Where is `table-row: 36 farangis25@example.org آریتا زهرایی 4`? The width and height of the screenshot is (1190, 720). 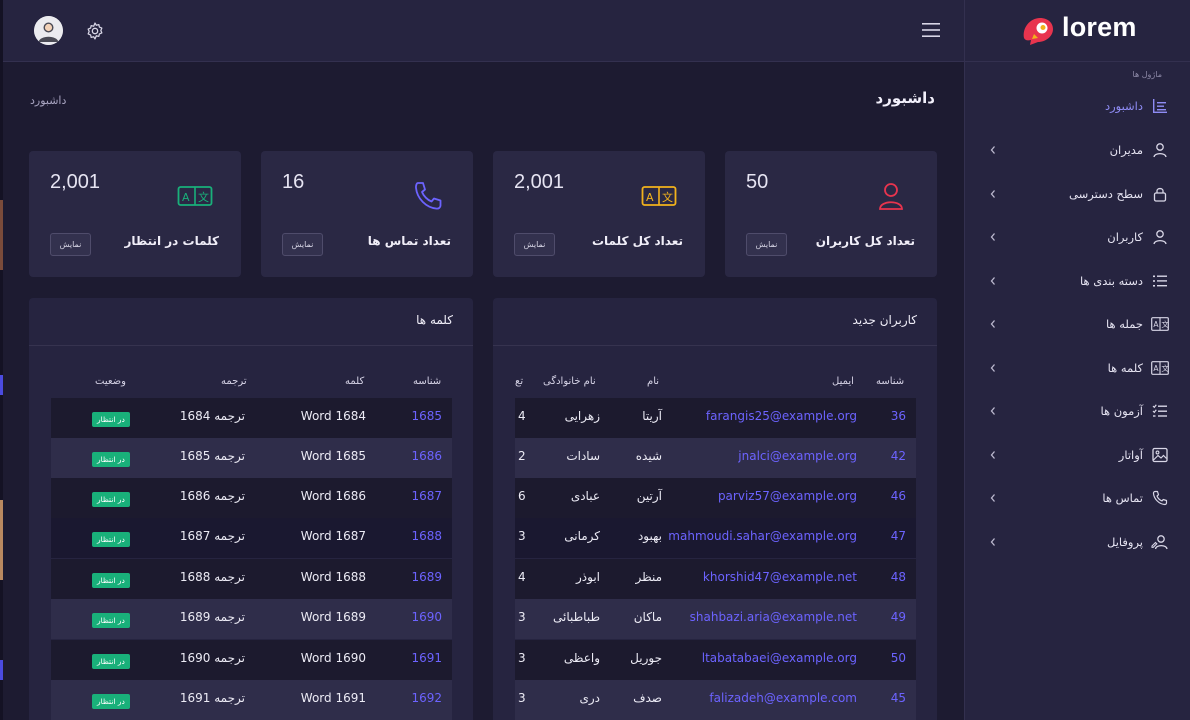
table-row: 36 farangis25@example.org آریتا زهرایی 4 is located at coordinates (715, 418).